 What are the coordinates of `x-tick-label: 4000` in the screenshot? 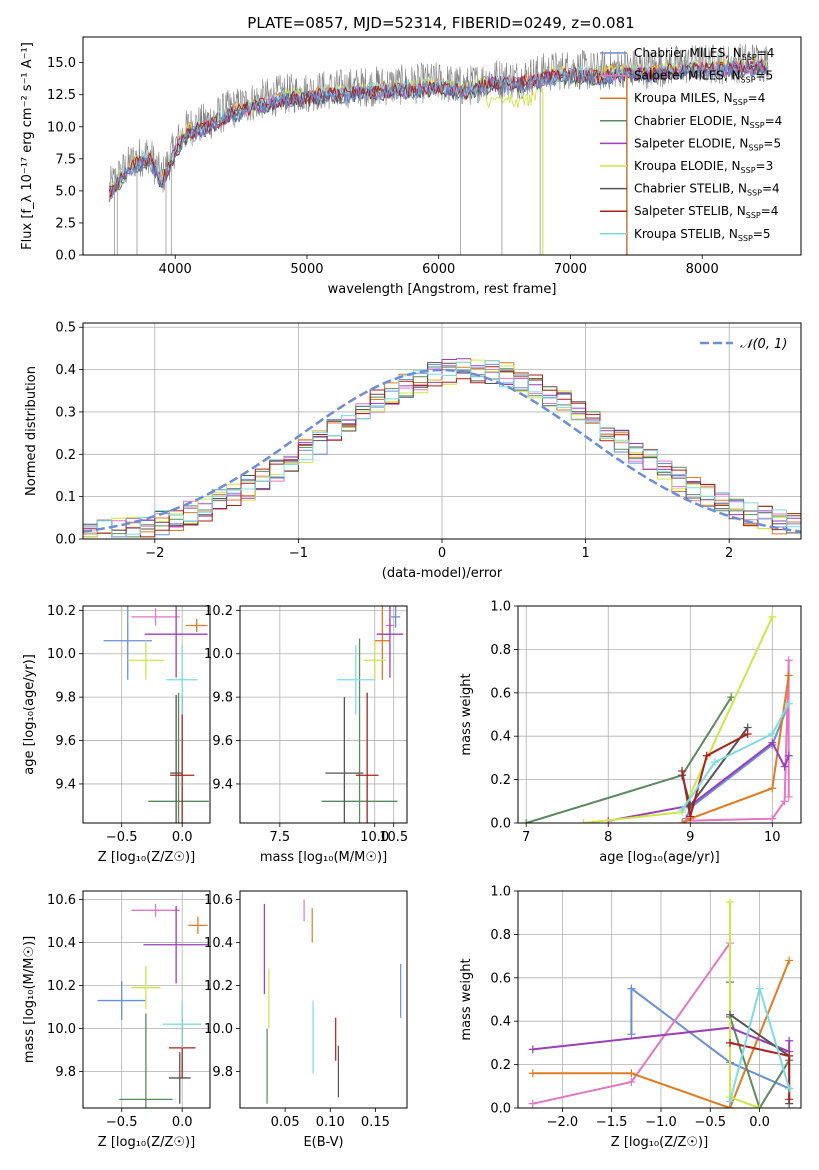 It's located at (175, 269).